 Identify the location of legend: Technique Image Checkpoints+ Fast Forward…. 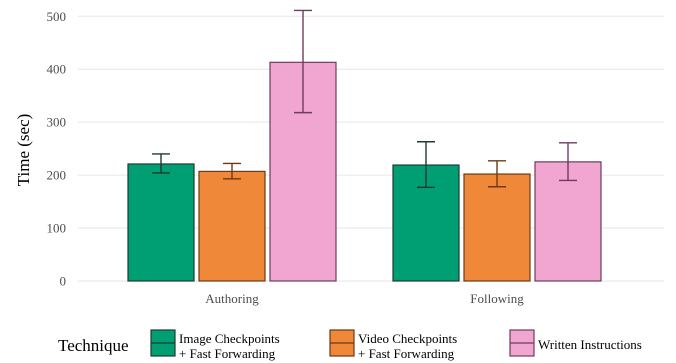
(350, 345).